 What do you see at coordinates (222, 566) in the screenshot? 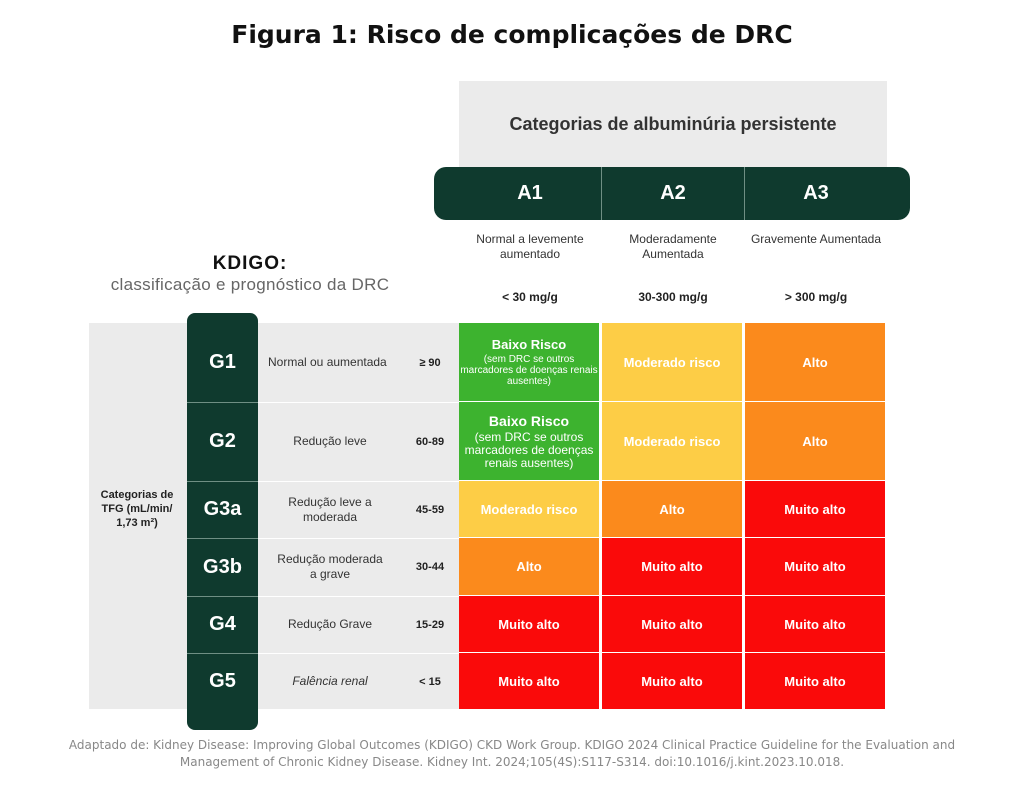
I see `gfr-code-g3b: G3b` at bounding box center [222, 566].